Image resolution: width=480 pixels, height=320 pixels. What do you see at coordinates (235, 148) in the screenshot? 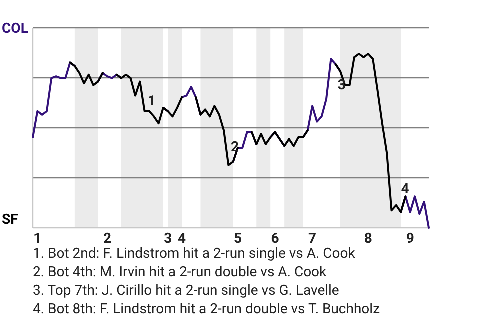
I see `annotation: 2` at bounding box center [235, 148].